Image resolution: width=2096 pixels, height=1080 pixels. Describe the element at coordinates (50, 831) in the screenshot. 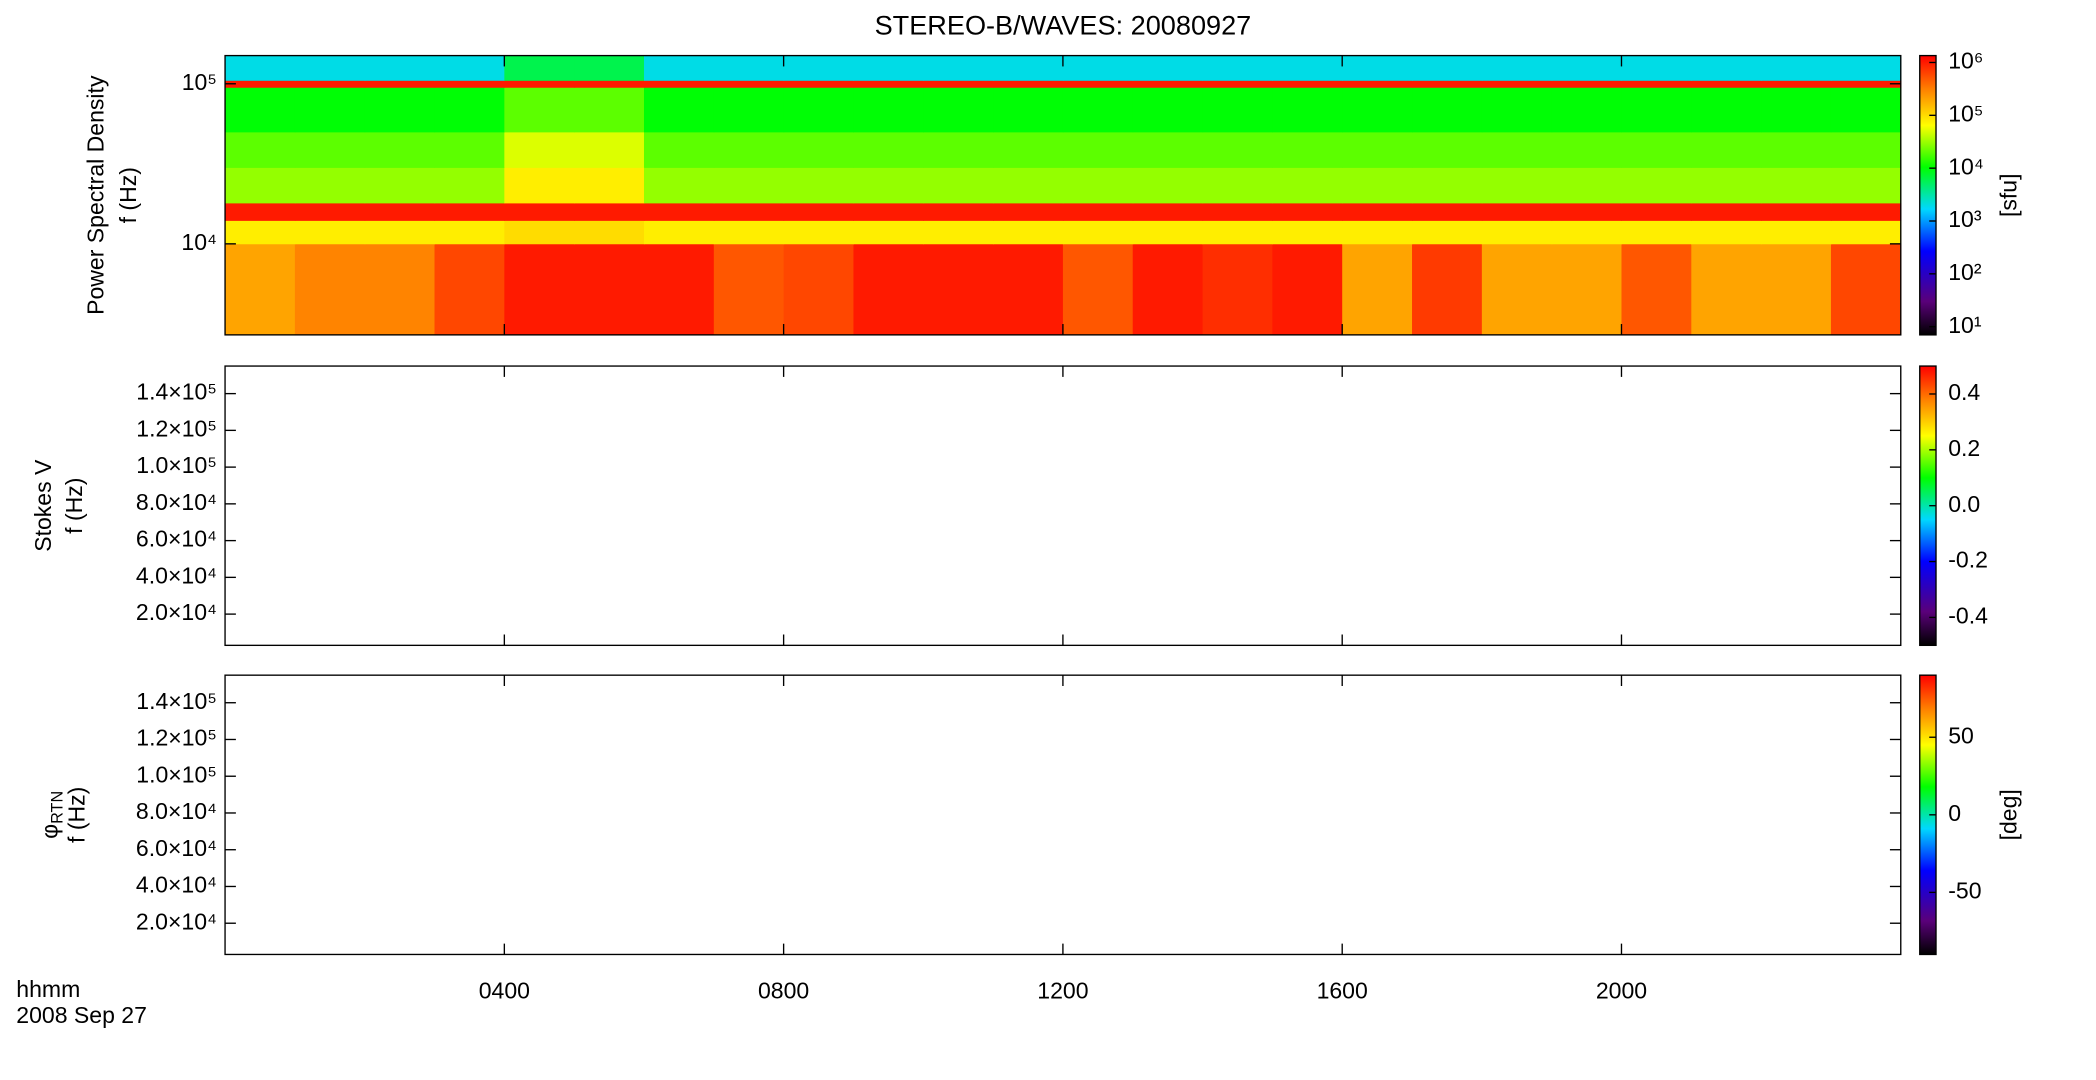

I see `symbol: φ` at that location.